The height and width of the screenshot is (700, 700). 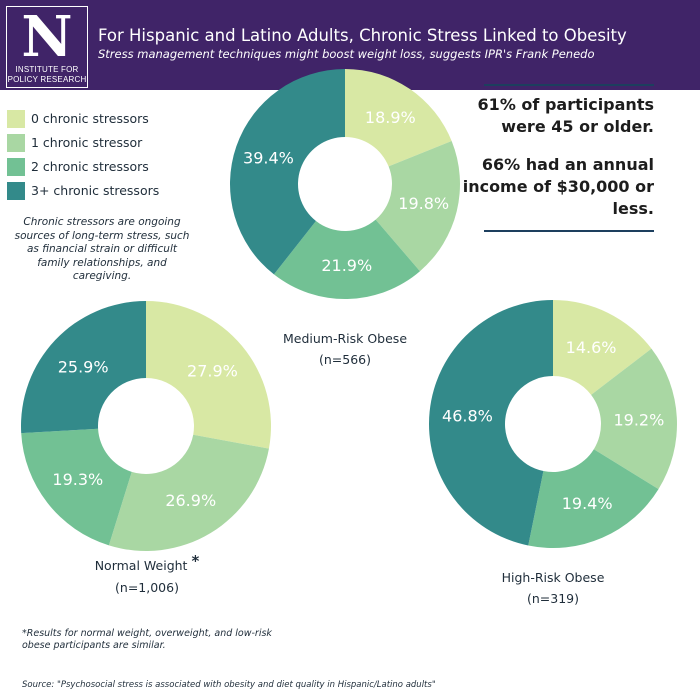 I want to click on legend-label-2: 2 chronic stressors, so click(x=90, y=166).